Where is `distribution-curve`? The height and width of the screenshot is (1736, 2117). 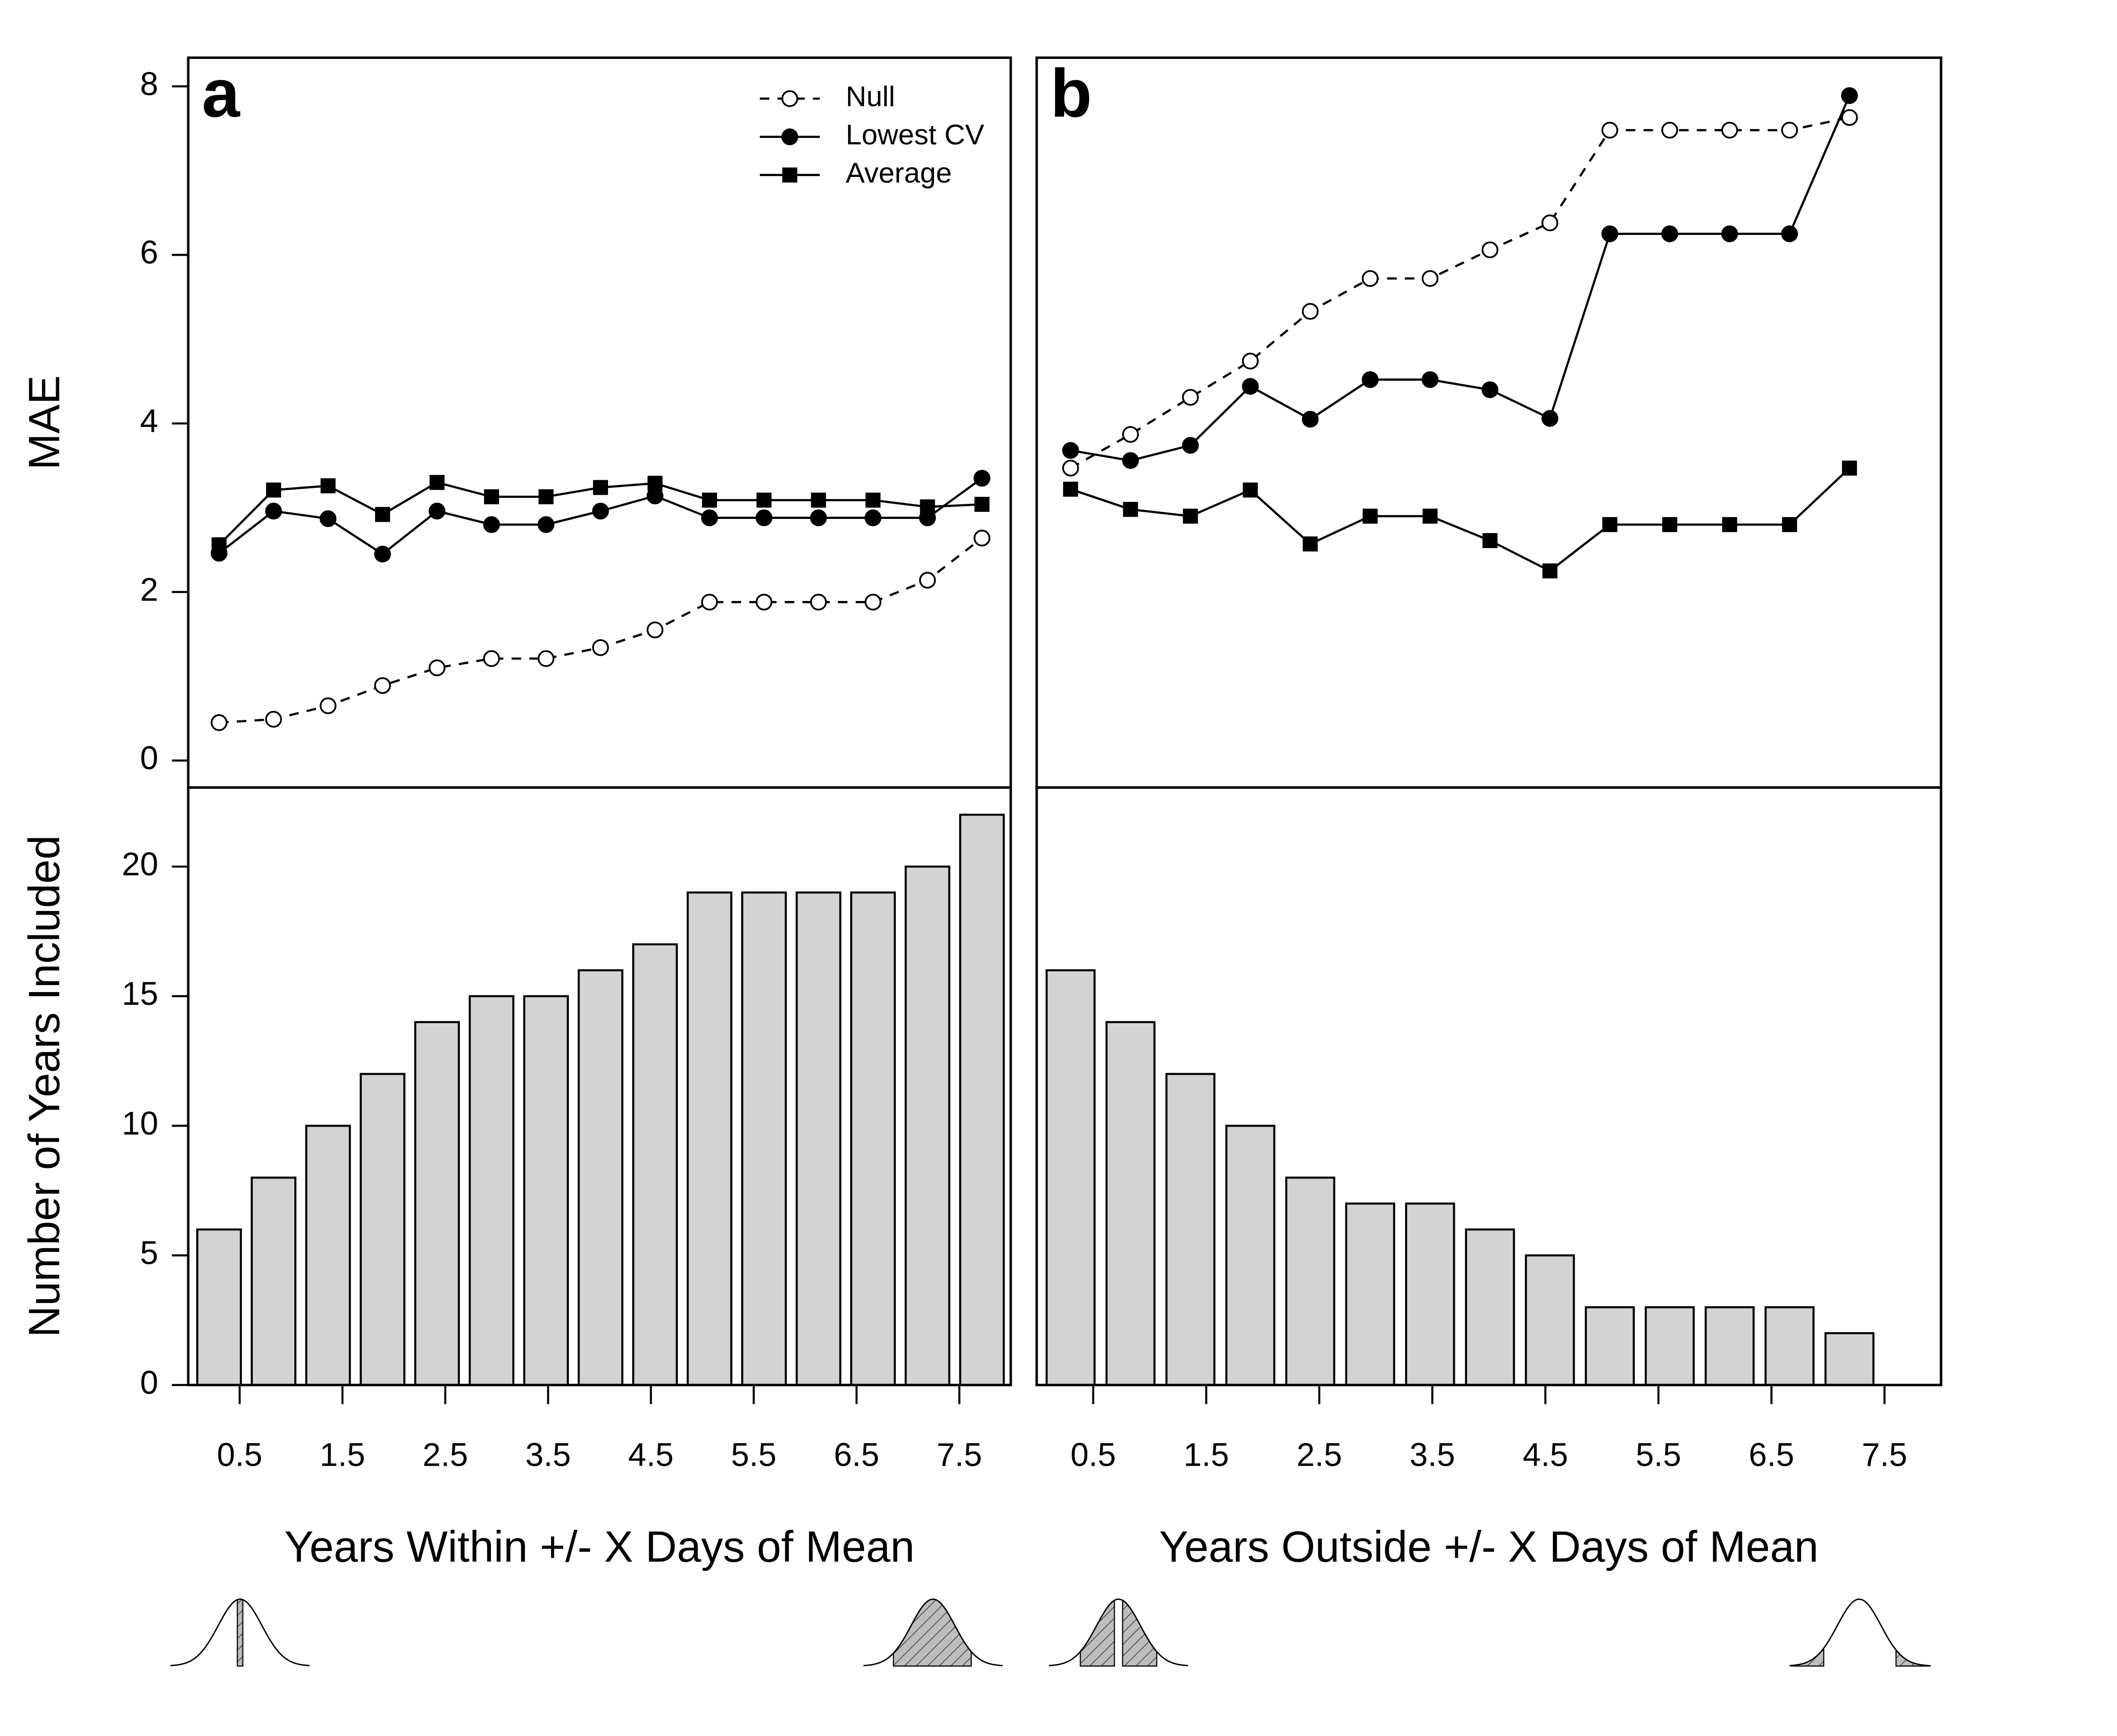
distribution-curve is located at coordinates (1118, 1632).